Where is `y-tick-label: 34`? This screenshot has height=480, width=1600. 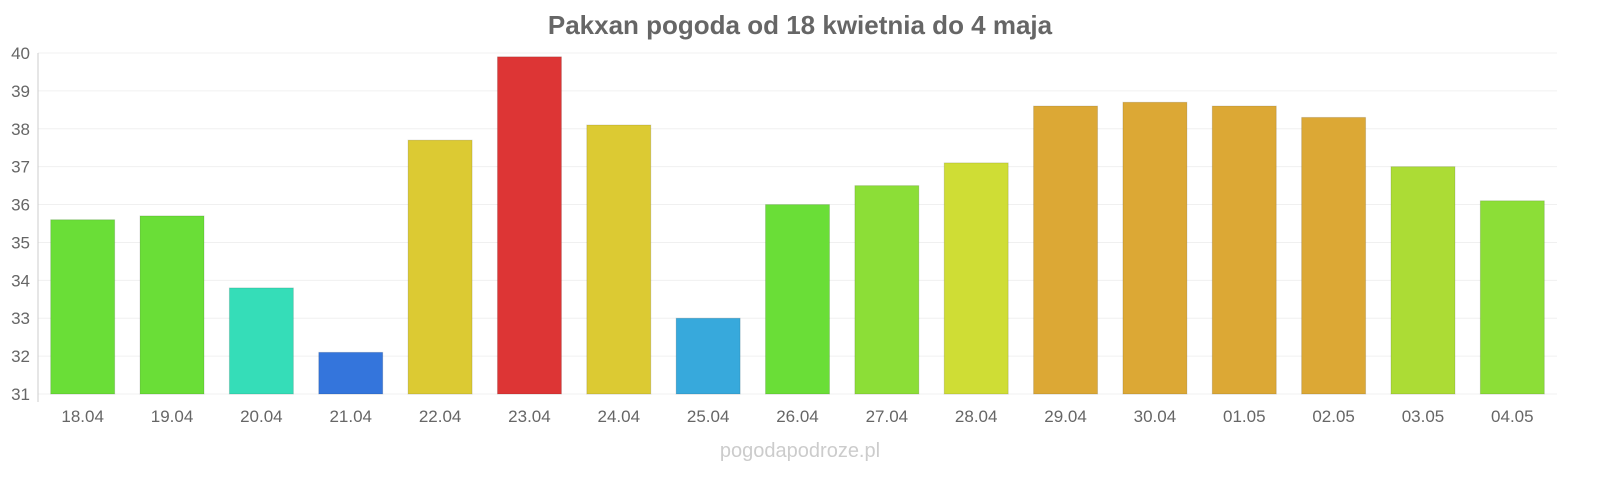
y-tick-label: 34 is located at coordinates (20, 280).